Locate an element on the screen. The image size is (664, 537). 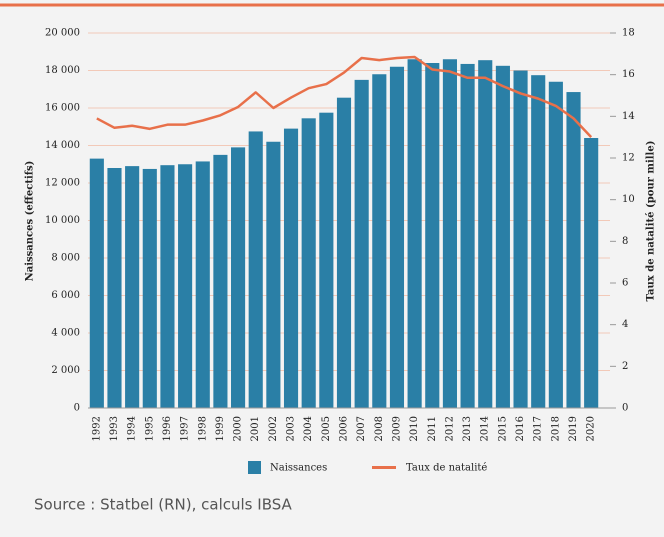
y-tick-label: 20 000 is located at coordinates (62, 33).